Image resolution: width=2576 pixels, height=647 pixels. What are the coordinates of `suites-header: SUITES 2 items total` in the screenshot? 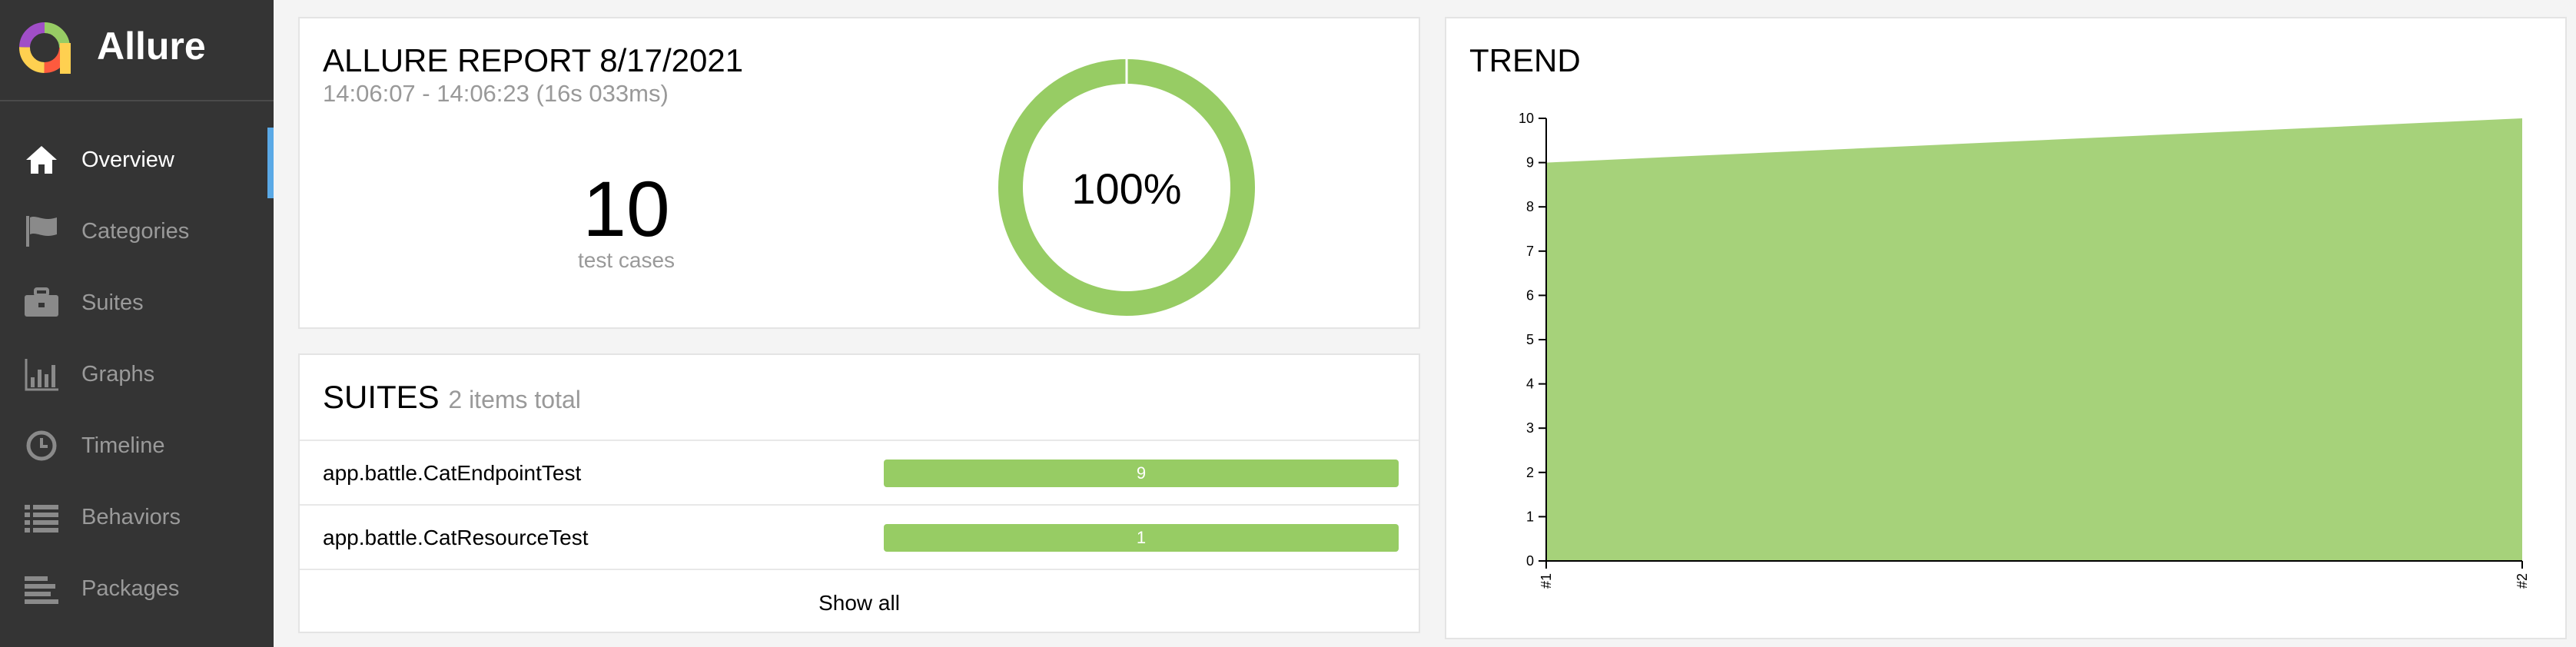 It's located at (452, 398).